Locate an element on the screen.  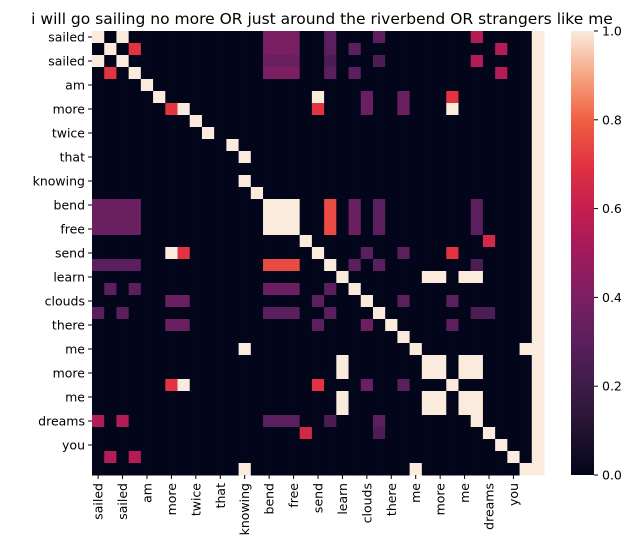
y-tick-label: twice is located at coordinates (68, 133).